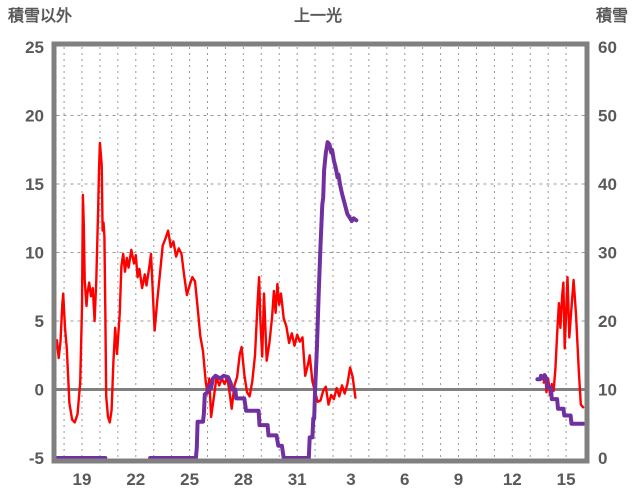  Describe the element at coordinates (350, 479) in the screenshot. I see `x-axis-tick-label: 3` at that location.